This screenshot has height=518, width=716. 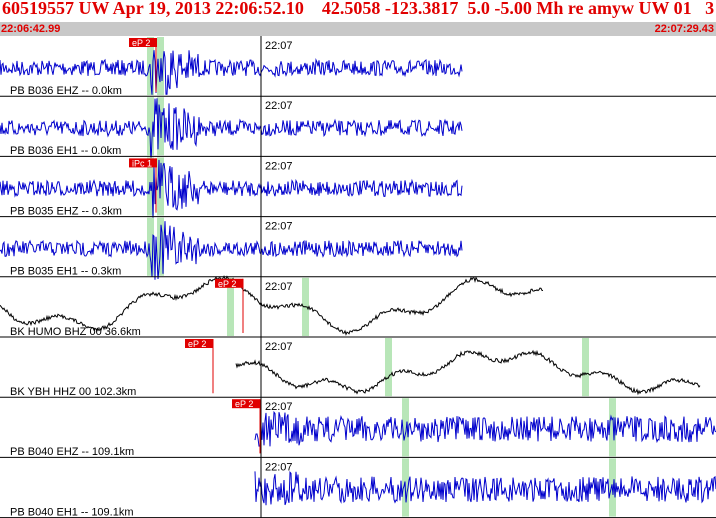 What do you see at coordinates (72, 452) in the screenshot?
I see `station-label: PB B040 EHZ -- 109.1km` at bounding box center [72, 452].